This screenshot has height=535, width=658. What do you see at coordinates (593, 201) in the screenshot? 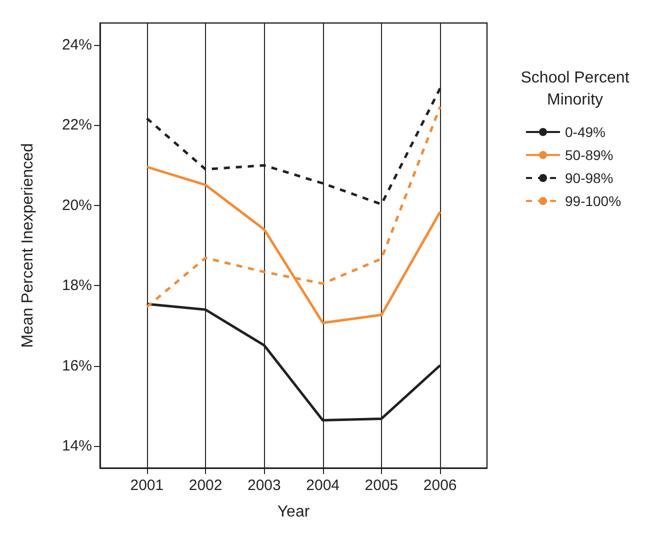
I see `legend-label: 99-100%` at bounding box center [593, 201].